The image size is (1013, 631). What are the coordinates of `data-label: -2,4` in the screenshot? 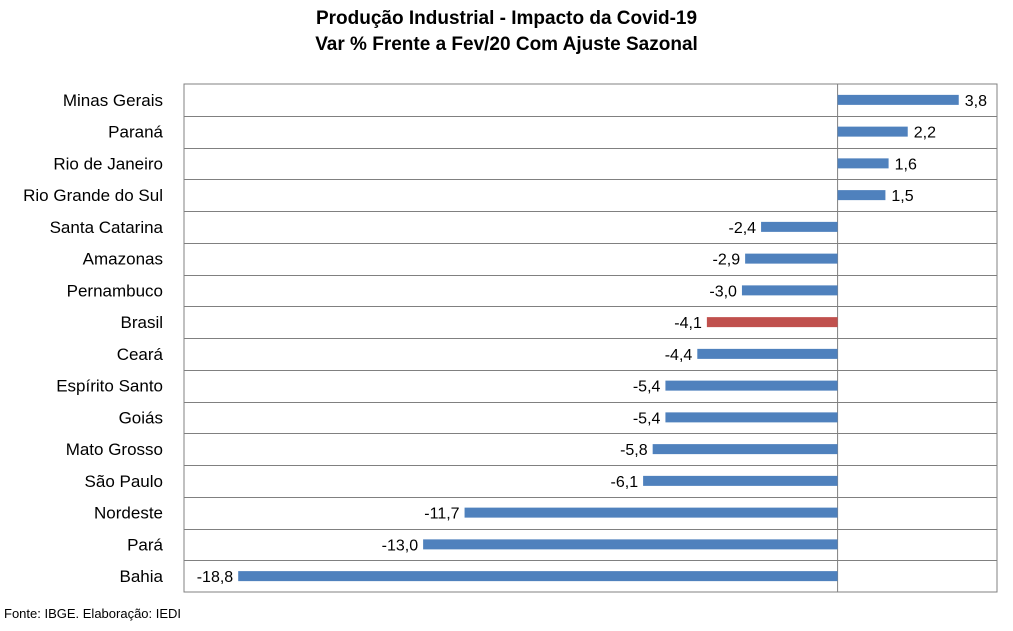 It's located at (742, 228).